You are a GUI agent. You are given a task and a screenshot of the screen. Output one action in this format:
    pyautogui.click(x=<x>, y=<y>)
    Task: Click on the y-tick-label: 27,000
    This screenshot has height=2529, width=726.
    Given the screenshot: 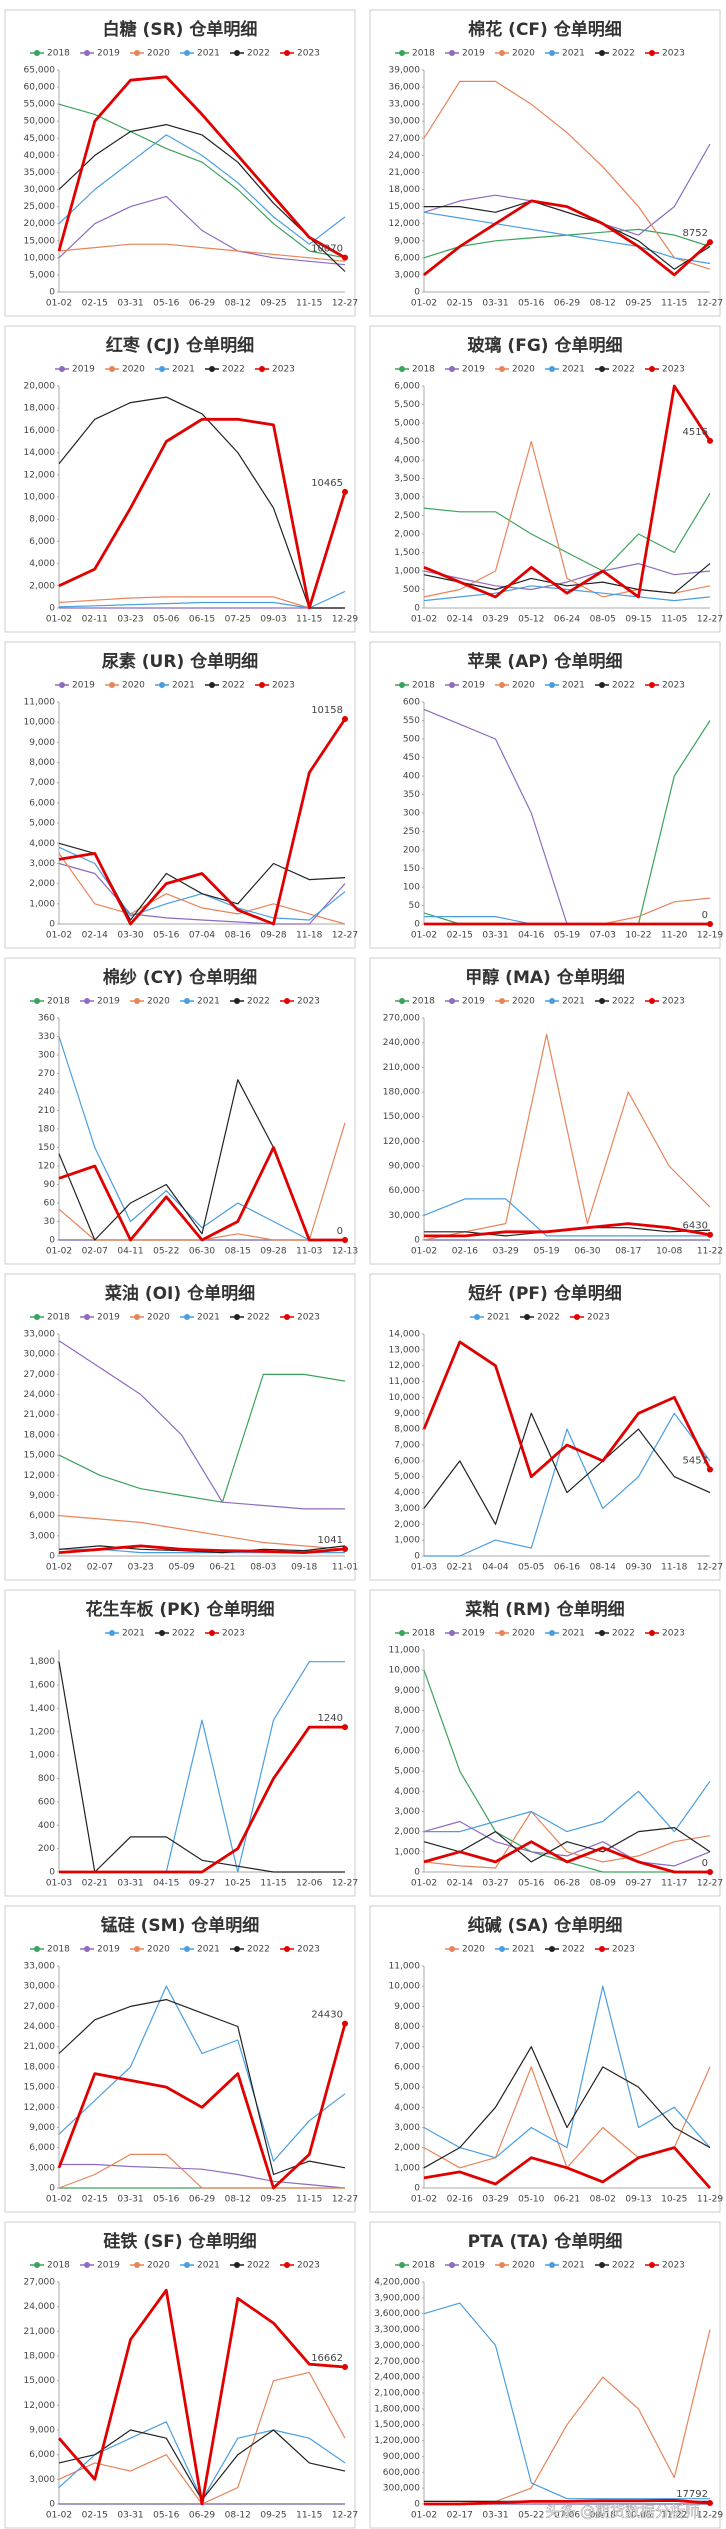 What is the action you would take?
    pyautogui.click(x=40, y=2007)
    